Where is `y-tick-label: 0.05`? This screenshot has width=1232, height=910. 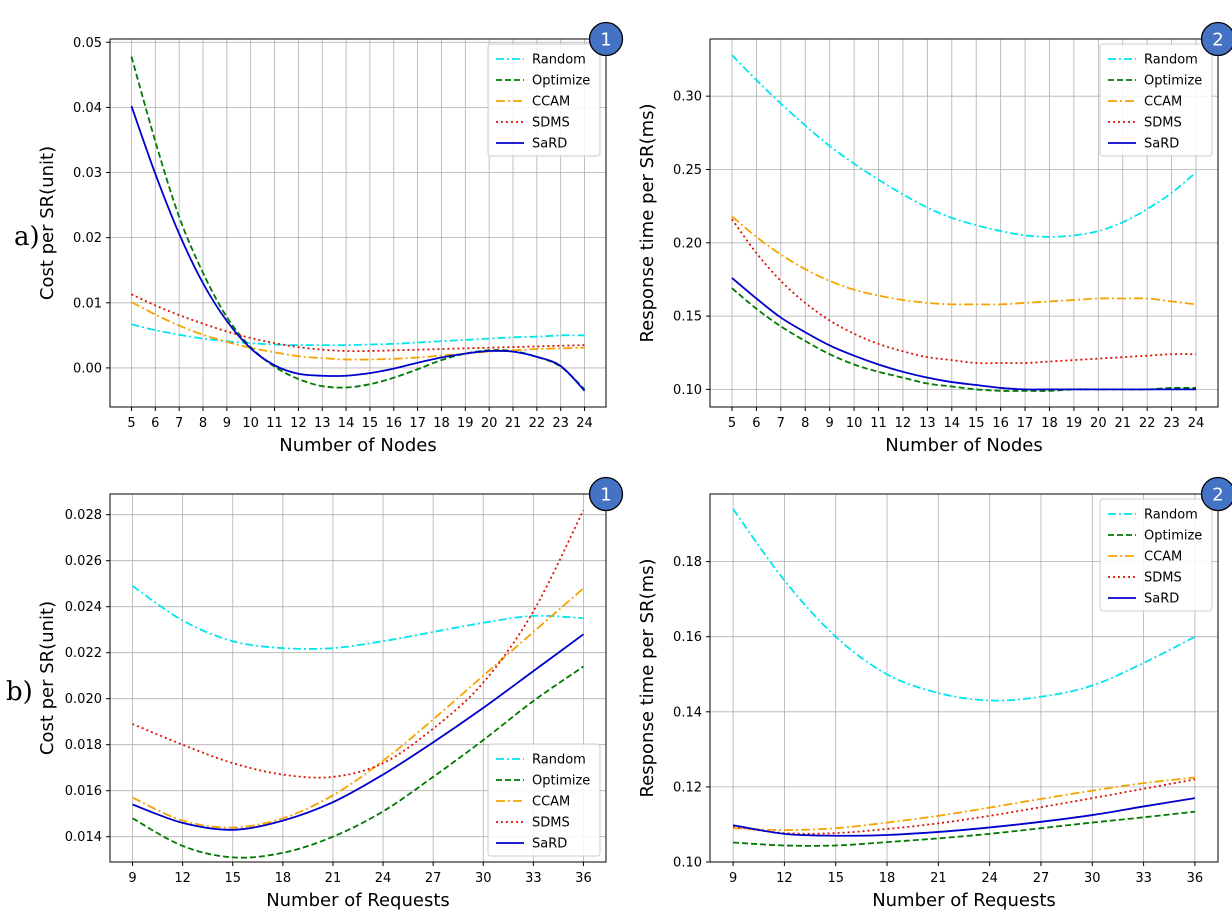 y-tick-label: 0.05 is located at coordinates (87, 43).